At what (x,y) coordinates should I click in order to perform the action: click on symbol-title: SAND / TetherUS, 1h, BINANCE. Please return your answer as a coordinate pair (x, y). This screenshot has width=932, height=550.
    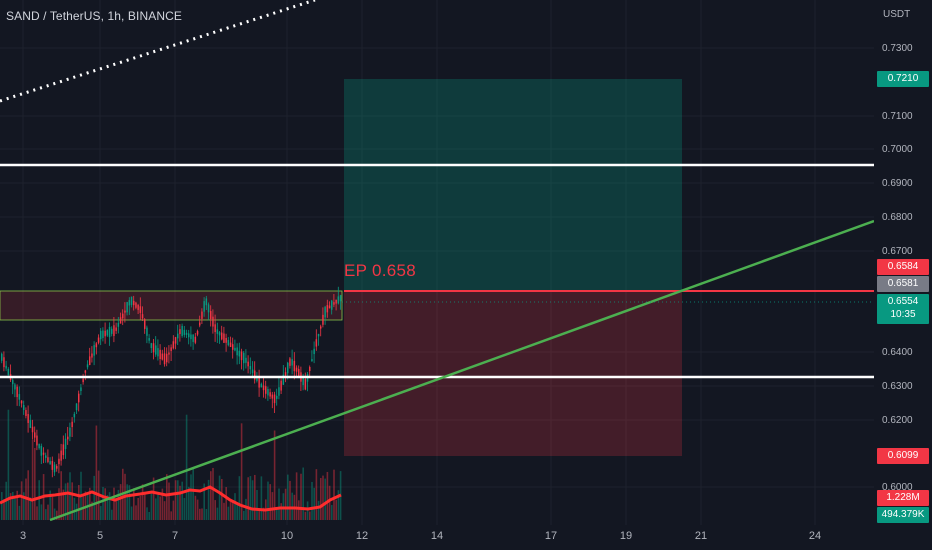
    Looking at the image, I should click on (94, 16).